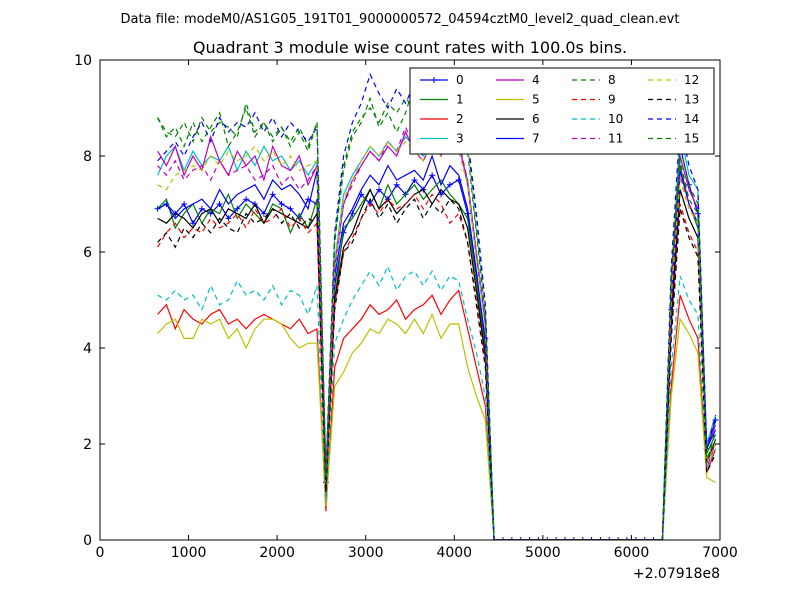 The height and width of the screenshot is (600, 800). Describe the element at coordinates (632, 553) in the screenshot. I see `x-tick-label: 6000` at that location.